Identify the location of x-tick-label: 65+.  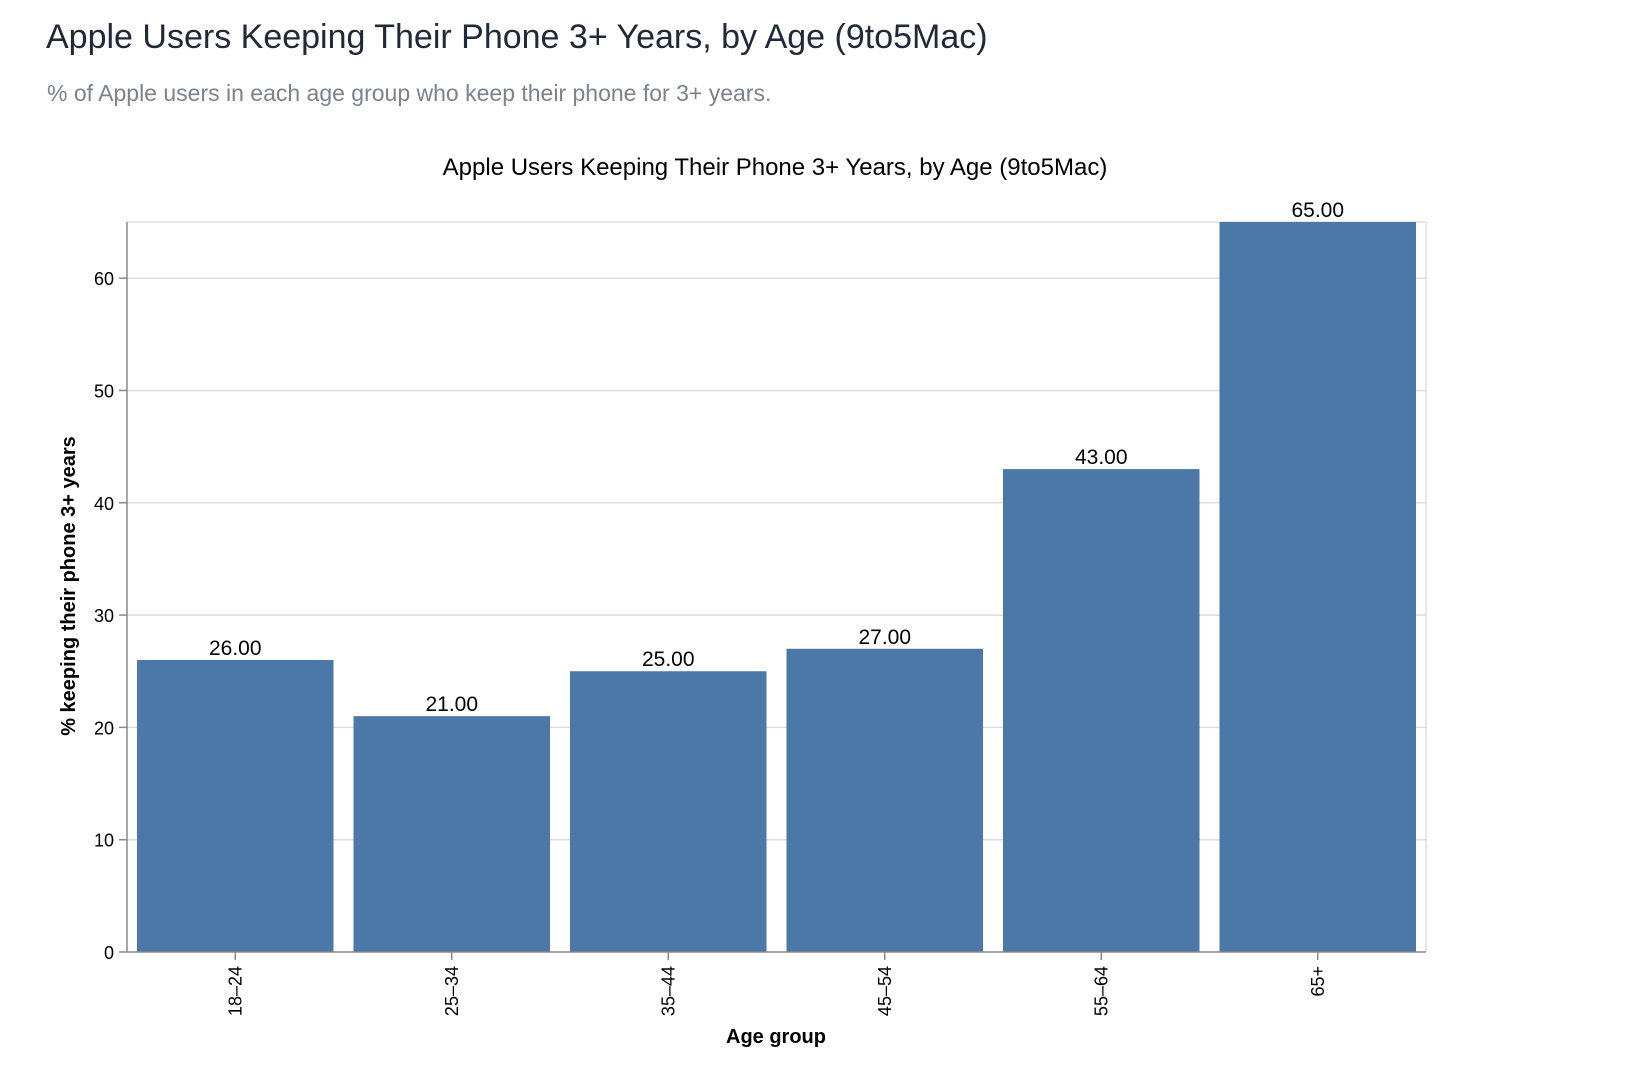
(1318, 981).